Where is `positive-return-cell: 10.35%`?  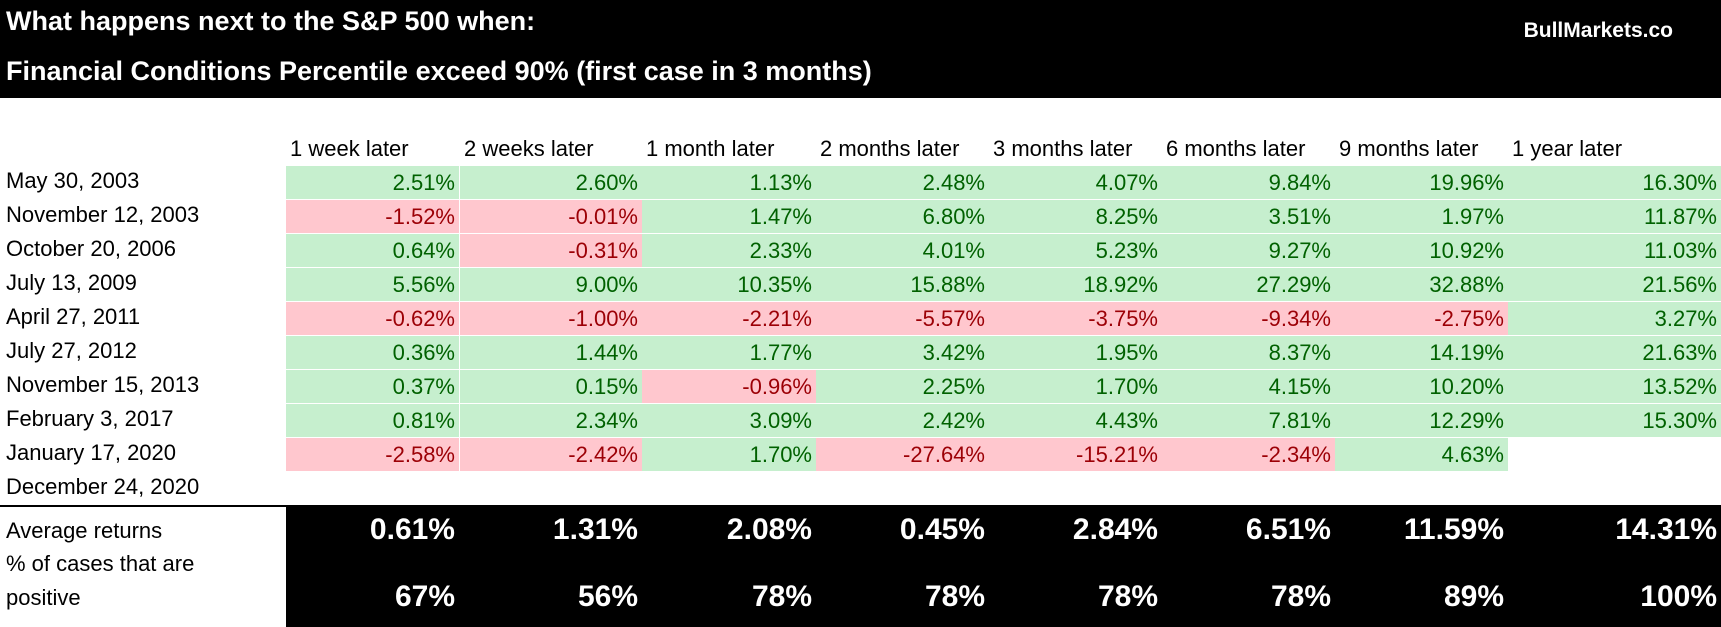
positive-return-cell: 10.35% is located at coordinates (729, 284).